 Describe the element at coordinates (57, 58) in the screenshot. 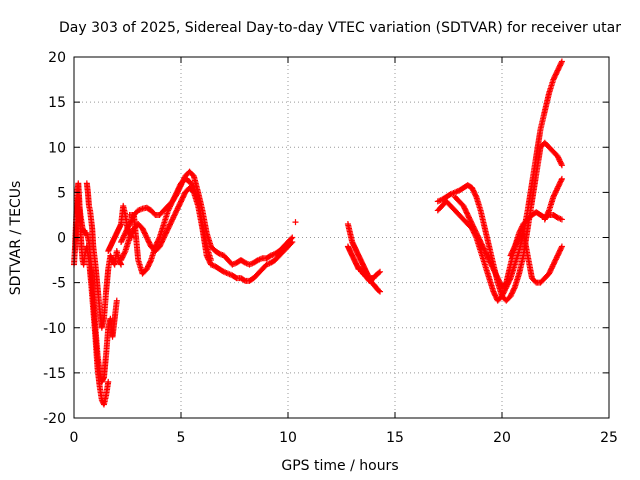

I see `y-tick-label: 20` at that location.